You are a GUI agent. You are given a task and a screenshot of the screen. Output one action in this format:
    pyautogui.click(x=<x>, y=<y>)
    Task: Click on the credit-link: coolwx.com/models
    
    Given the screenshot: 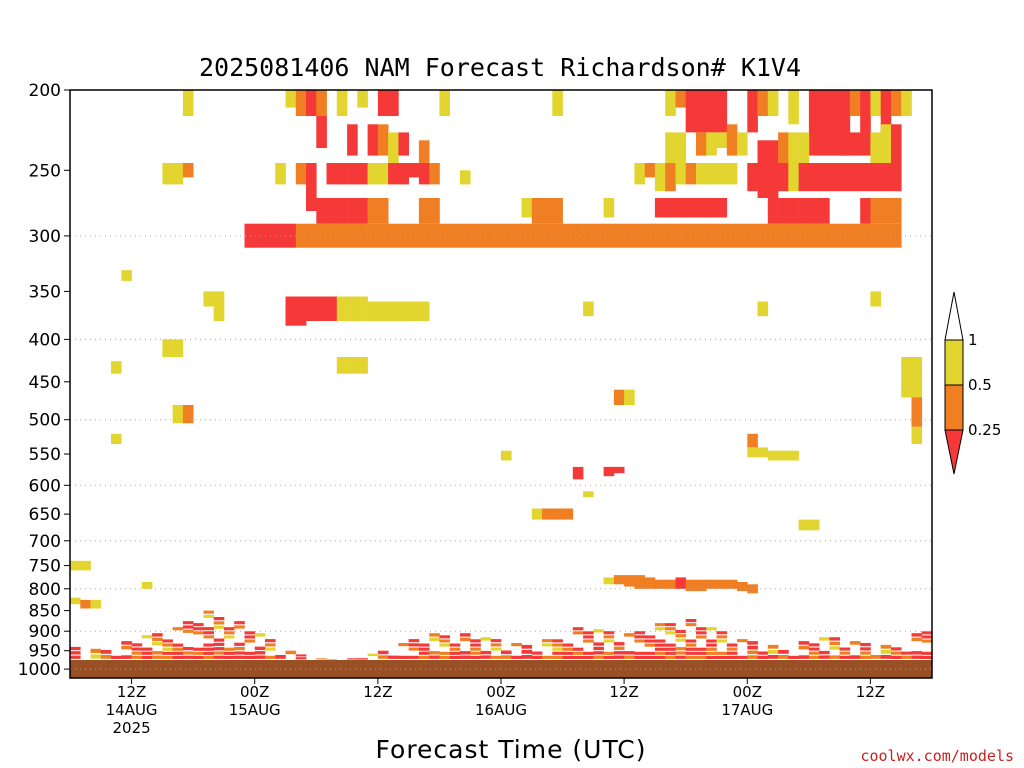 What is the action you would take?
    pyautogui.click(x=937, y=756)
    